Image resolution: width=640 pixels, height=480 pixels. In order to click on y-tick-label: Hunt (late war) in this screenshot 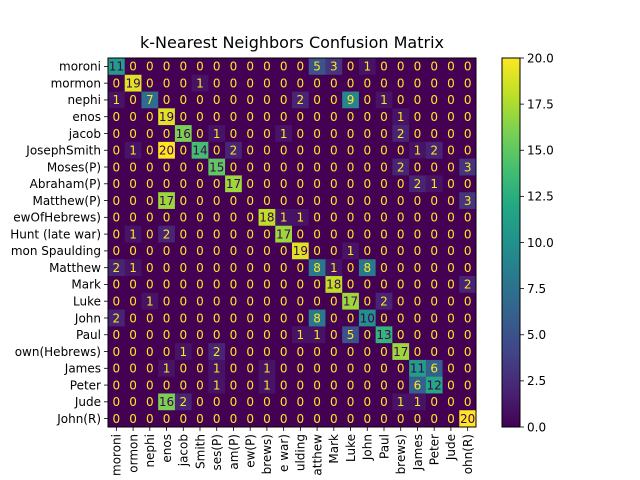, I will do `click(55, 234)`.